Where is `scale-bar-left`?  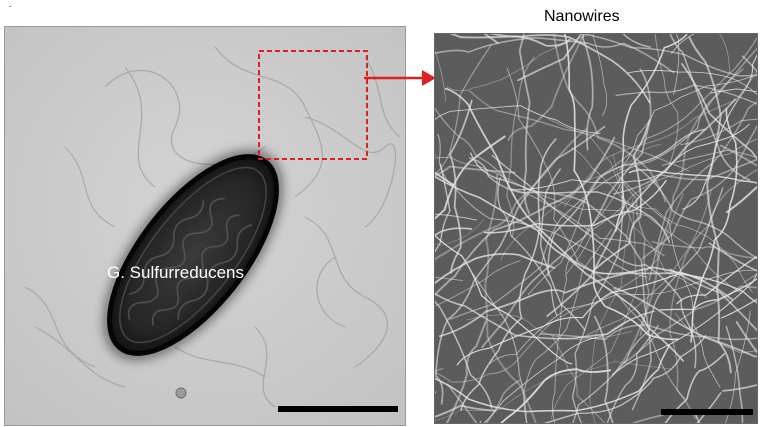 scale-bar-left is located at coordinates (338, 409).